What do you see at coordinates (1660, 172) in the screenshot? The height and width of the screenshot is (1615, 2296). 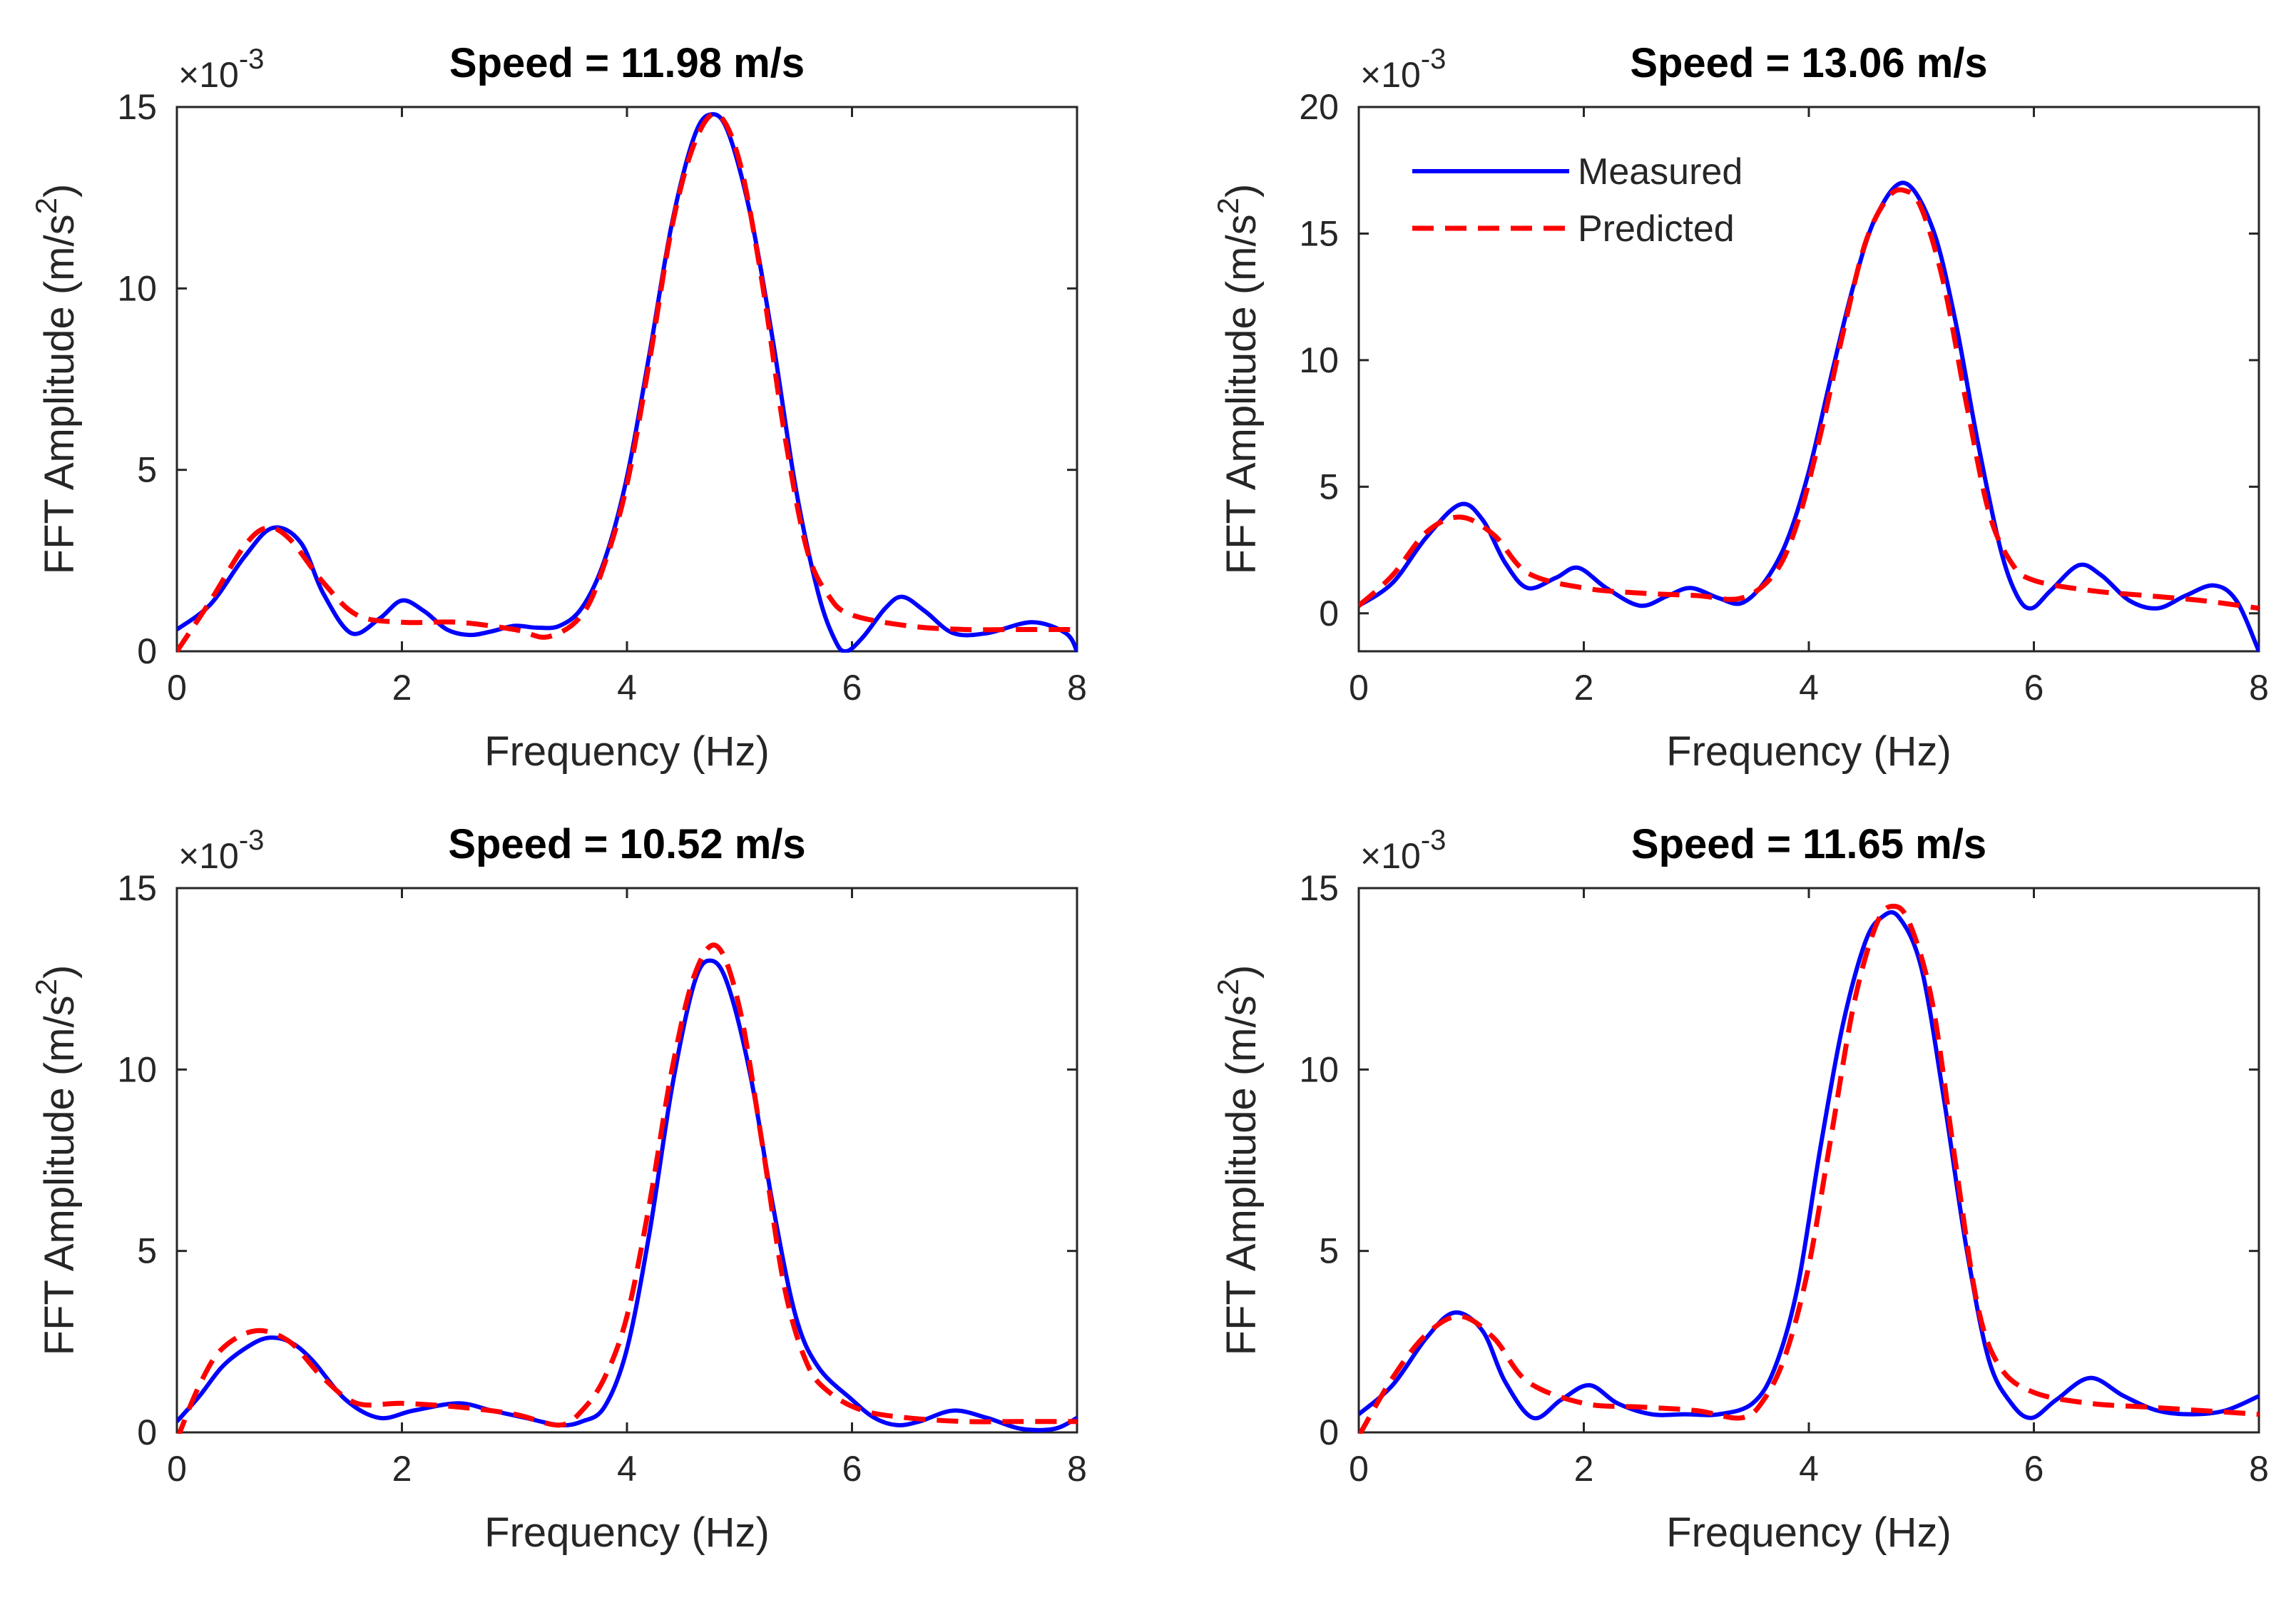 I see `legend-measured-label: Measured` at bounding box center [1660, 172].